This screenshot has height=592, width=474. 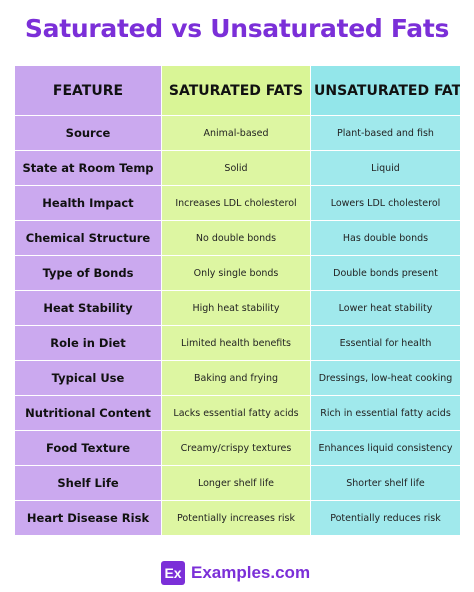 I want to click on examples-logo-icon: Ex, so click(x=173, y=573).